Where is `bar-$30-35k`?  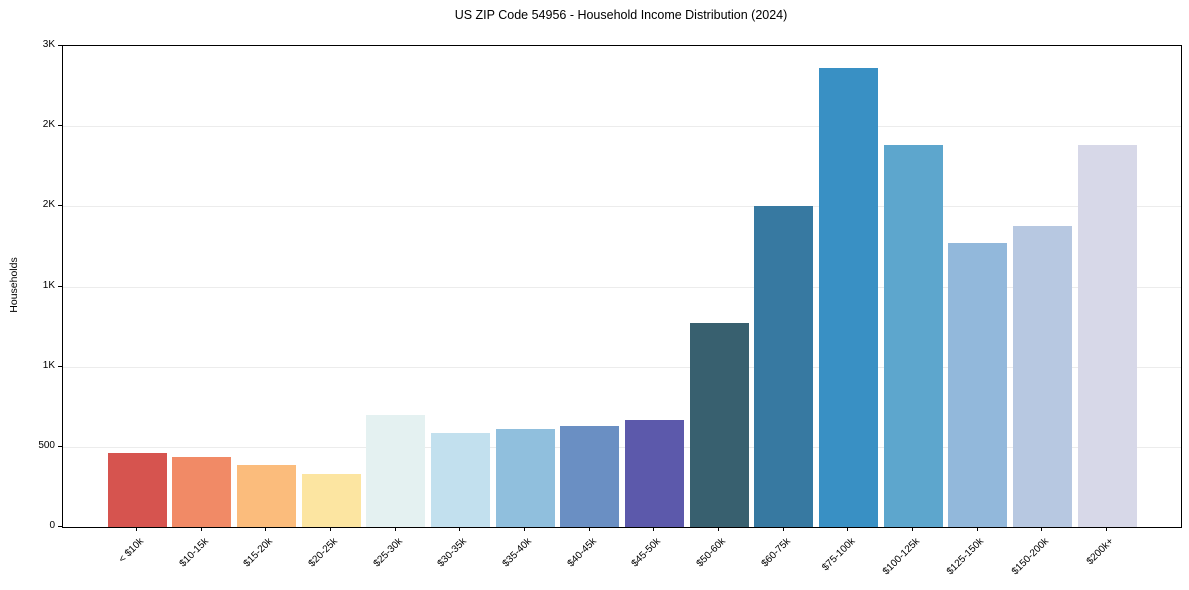
bar-$30-35k is located at coordinates (460, 480).